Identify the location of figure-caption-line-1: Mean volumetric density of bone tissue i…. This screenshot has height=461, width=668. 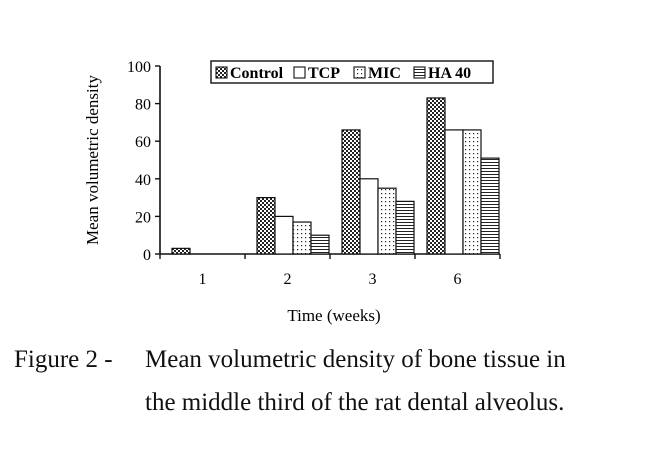
(355, 359).